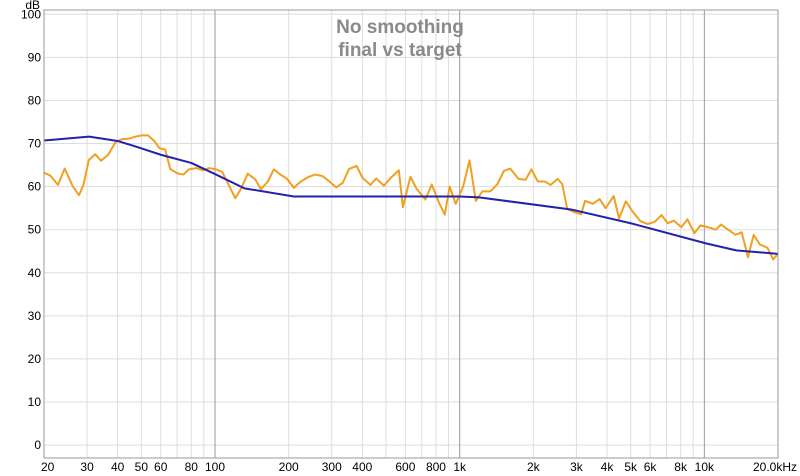 The height and width of the screenshot is (476, 800). Describe the element at coordinates (37, 445) in the screenshot. I see `y-tick-label: 0` at that location.